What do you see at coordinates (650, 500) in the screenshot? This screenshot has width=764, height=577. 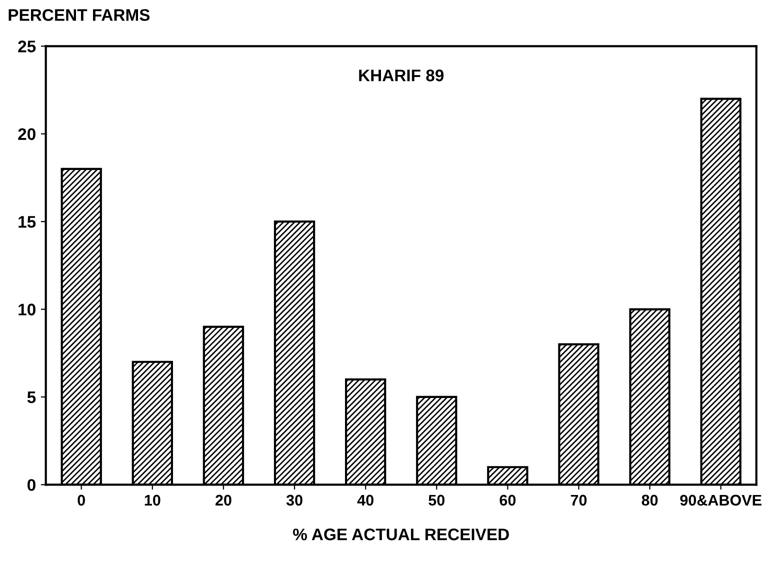 I see `x-tick-label: 80` at bounding box center [650, 500].